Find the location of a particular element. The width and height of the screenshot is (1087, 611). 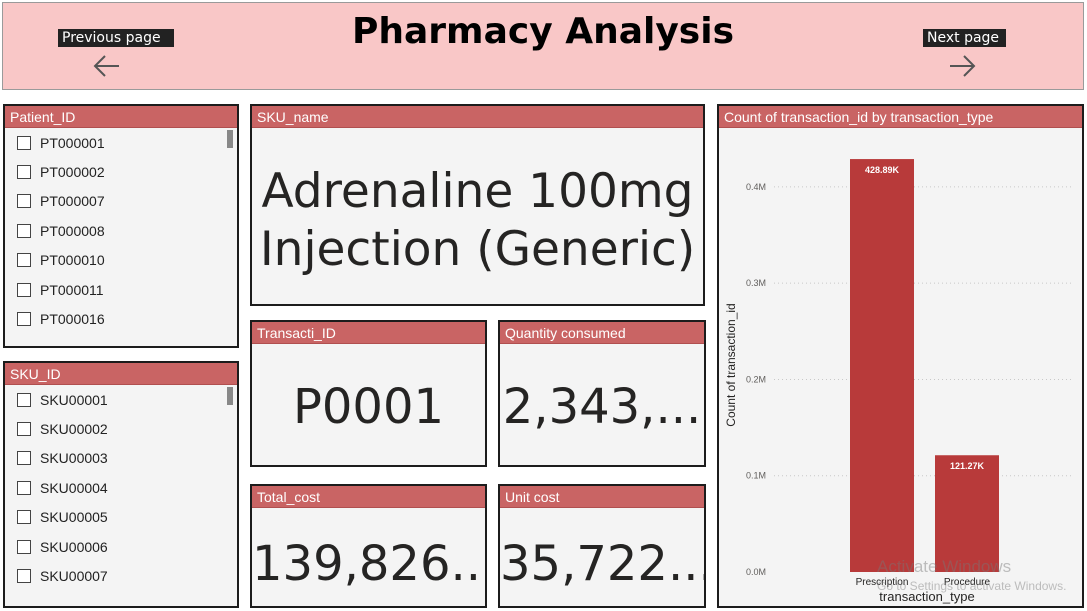

x-axis-label: transaction_type is located at coordinates (926, 596).